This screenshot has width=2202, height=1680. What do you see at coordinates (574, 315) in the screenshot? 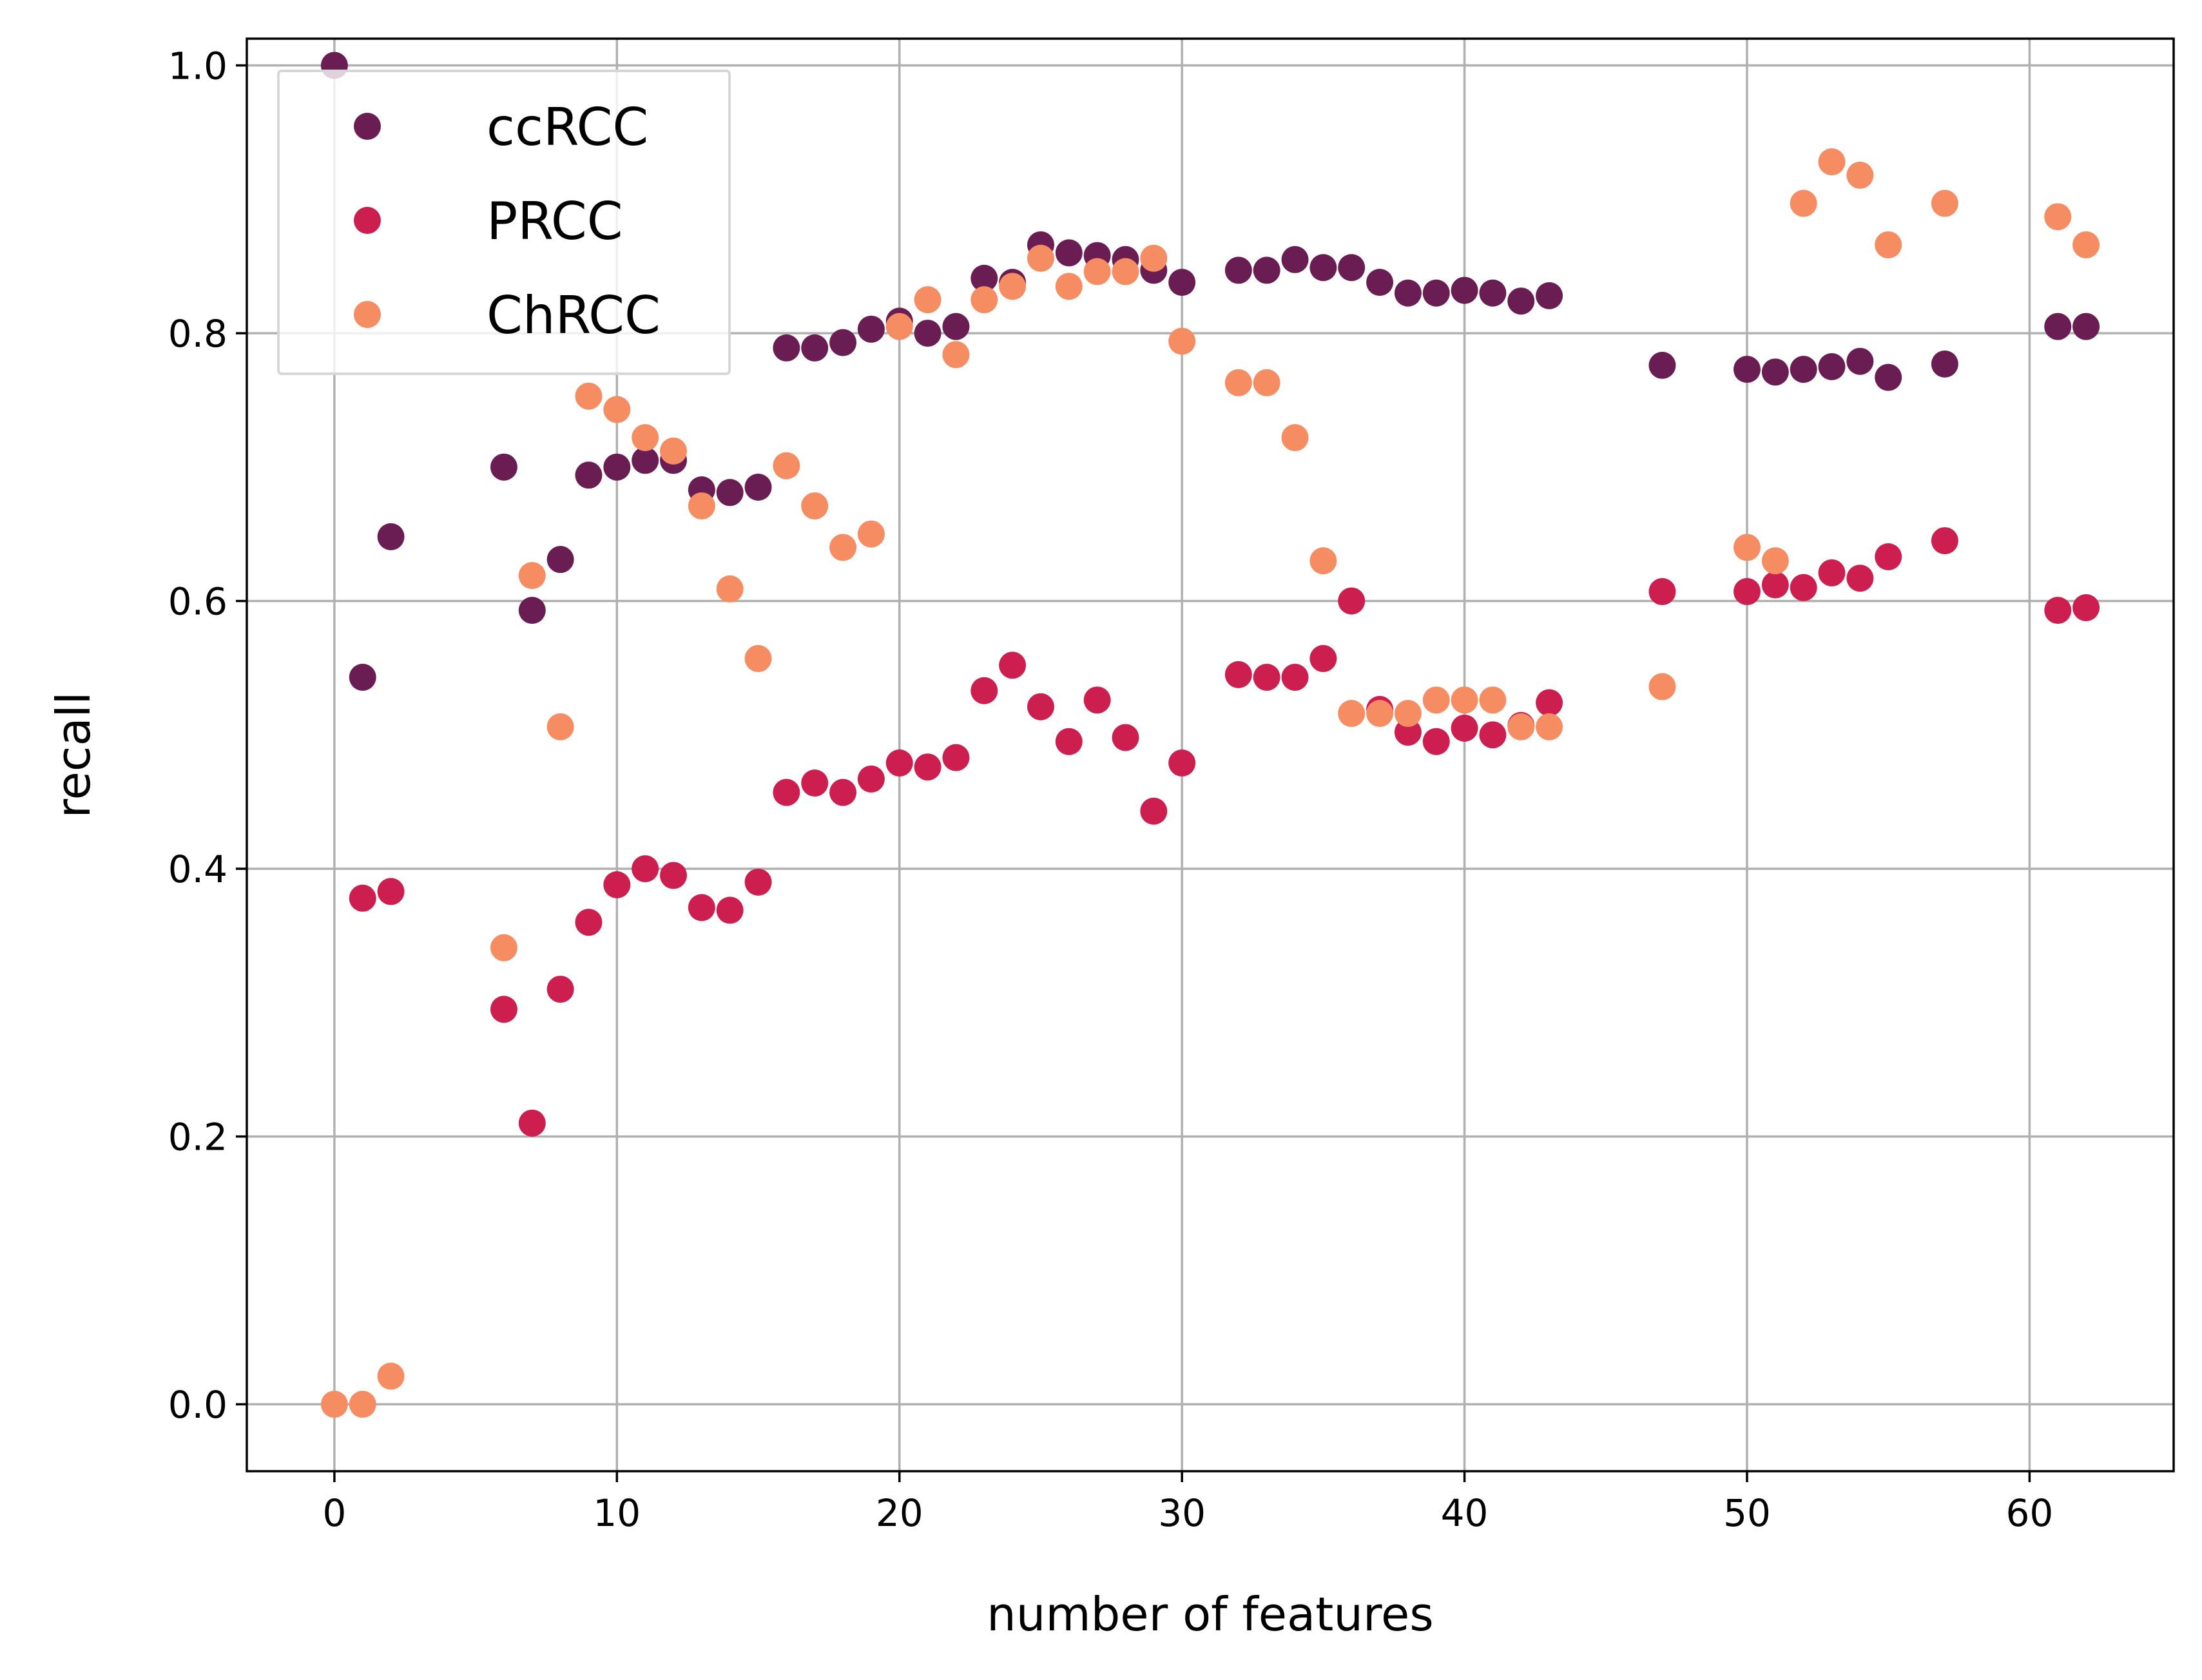
I see `legend-label-ChRCC: ChRCC` at bounding box center [574, 315].